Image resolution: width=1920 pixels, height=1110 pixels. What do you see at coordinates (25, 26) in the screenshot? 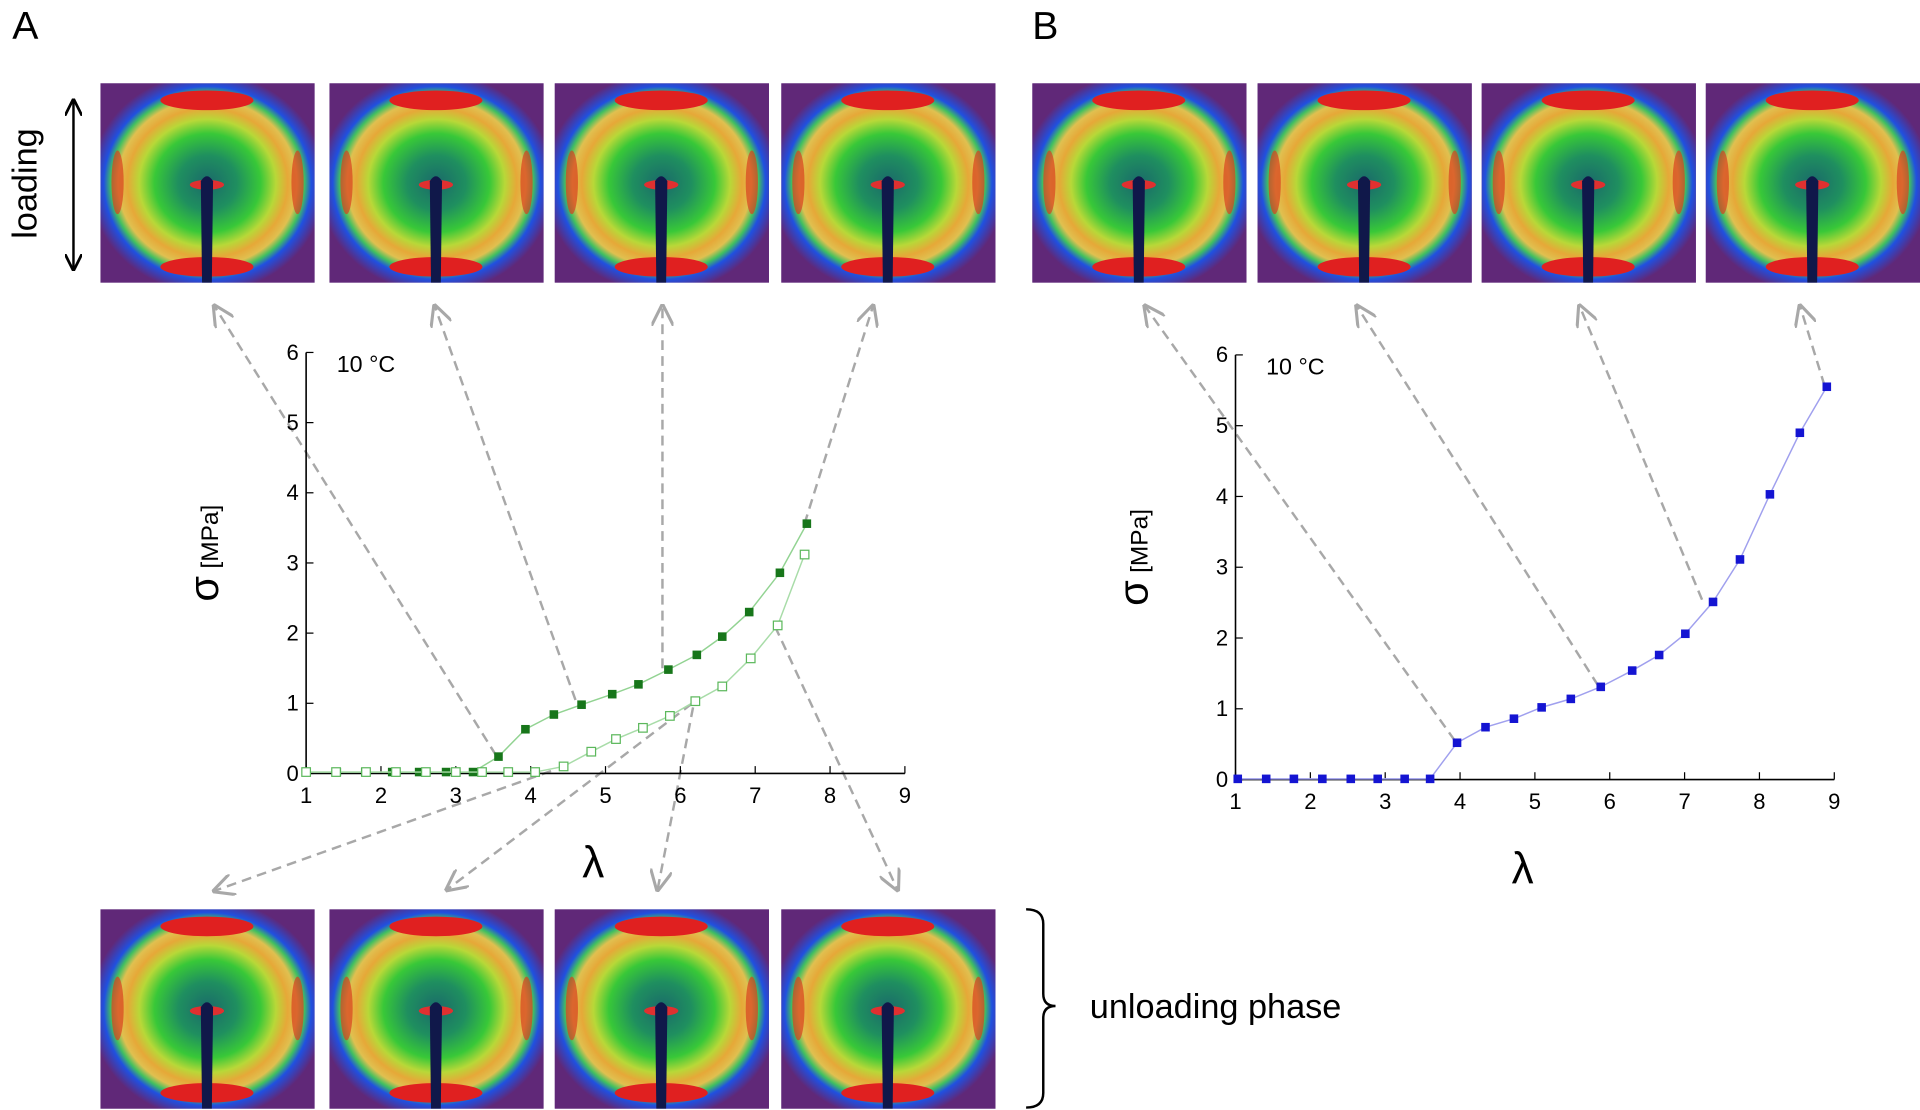
I see `panel-label: A` at bounding box center [25, 26].